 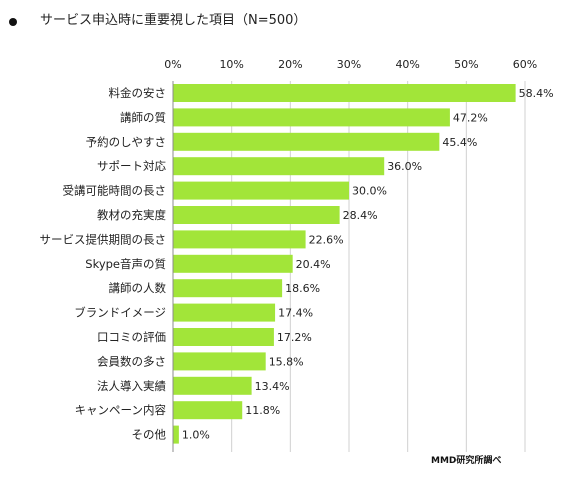 I want to click on data-label: 17.4%, so click(x=295, y=313).